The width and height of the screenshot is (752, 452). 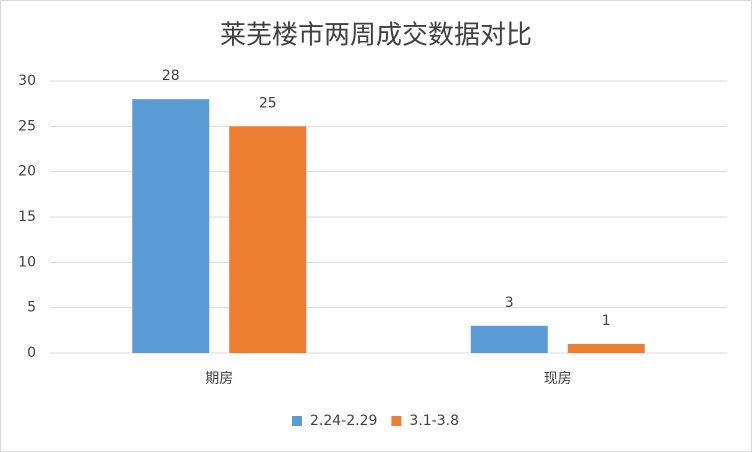 I want to click on data-label: 1, so click(x=606, y=321).